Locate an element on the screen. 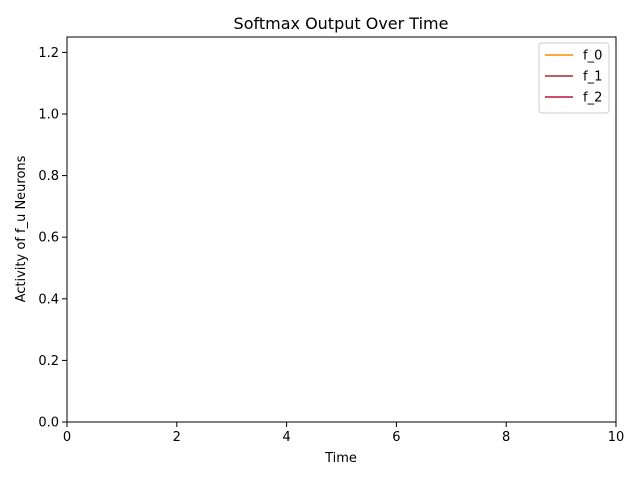 The image size is (640, 480). y-tick-label: 0.0 is located at coordinates (48, 423).